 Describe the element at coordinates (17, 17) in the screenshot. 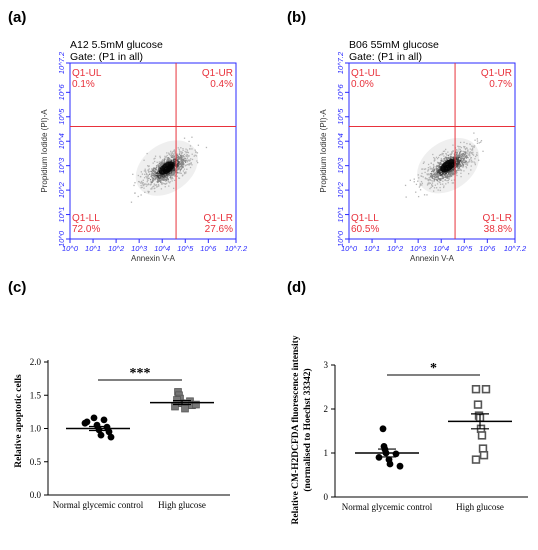

I see `panel-a-letter: (a)` at that location.